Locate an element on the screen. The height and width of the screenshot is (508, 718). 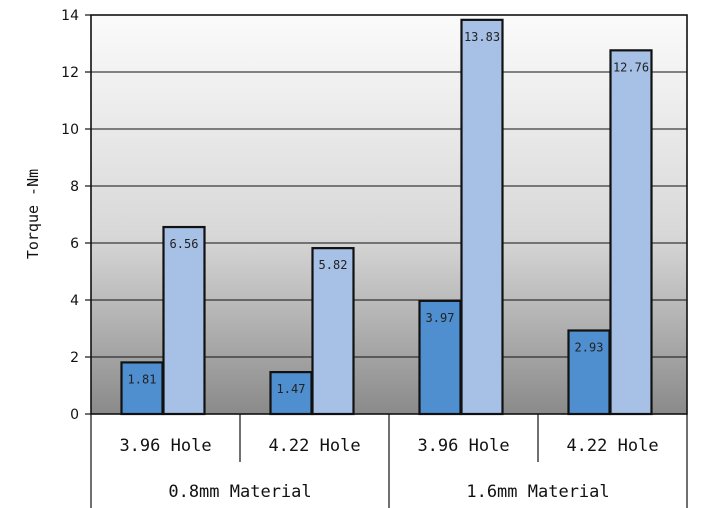
y-tick-label: 0 is located at coordinates (74, 415).